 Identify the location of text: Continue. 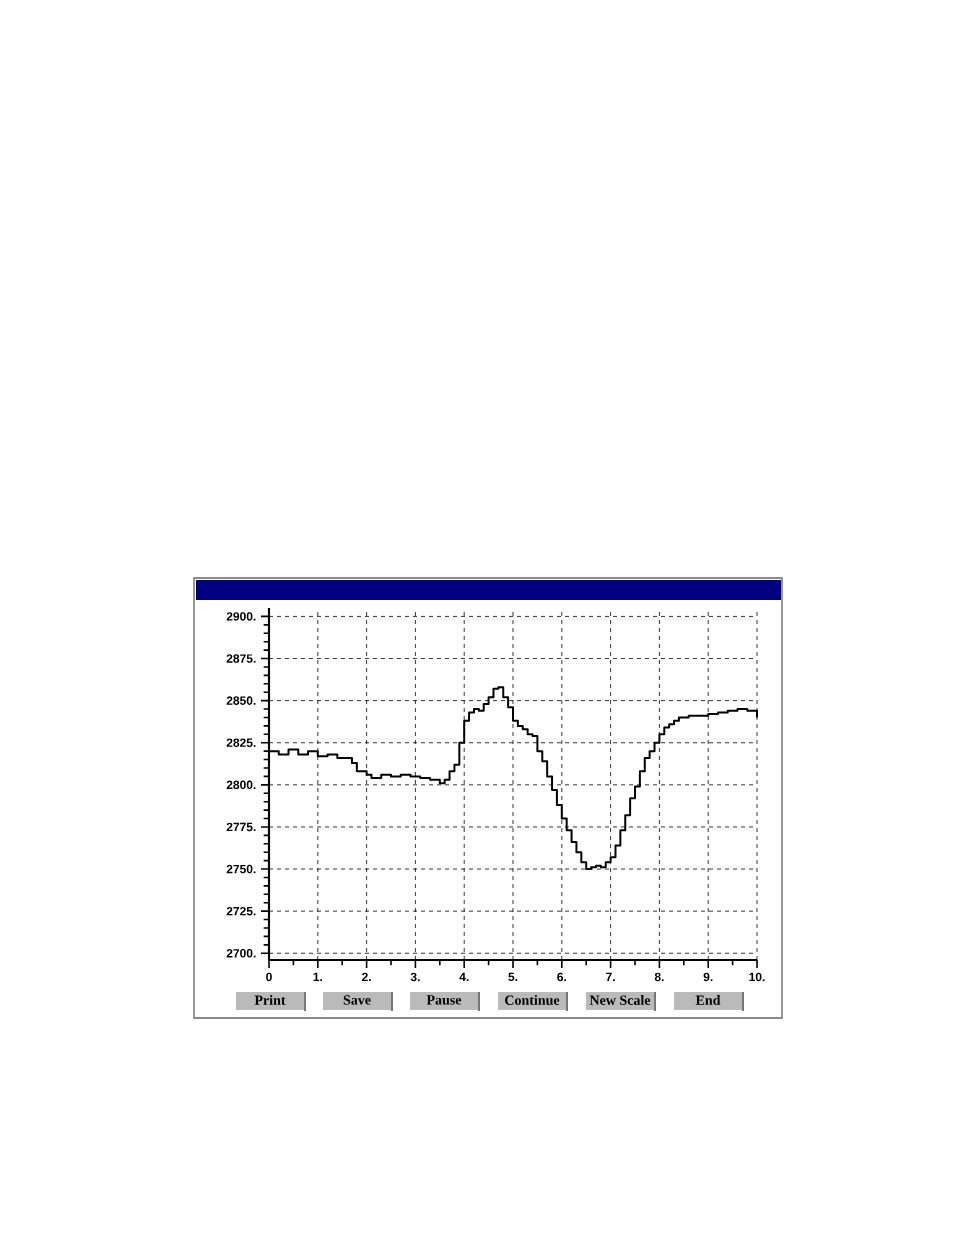
(532, 1000).